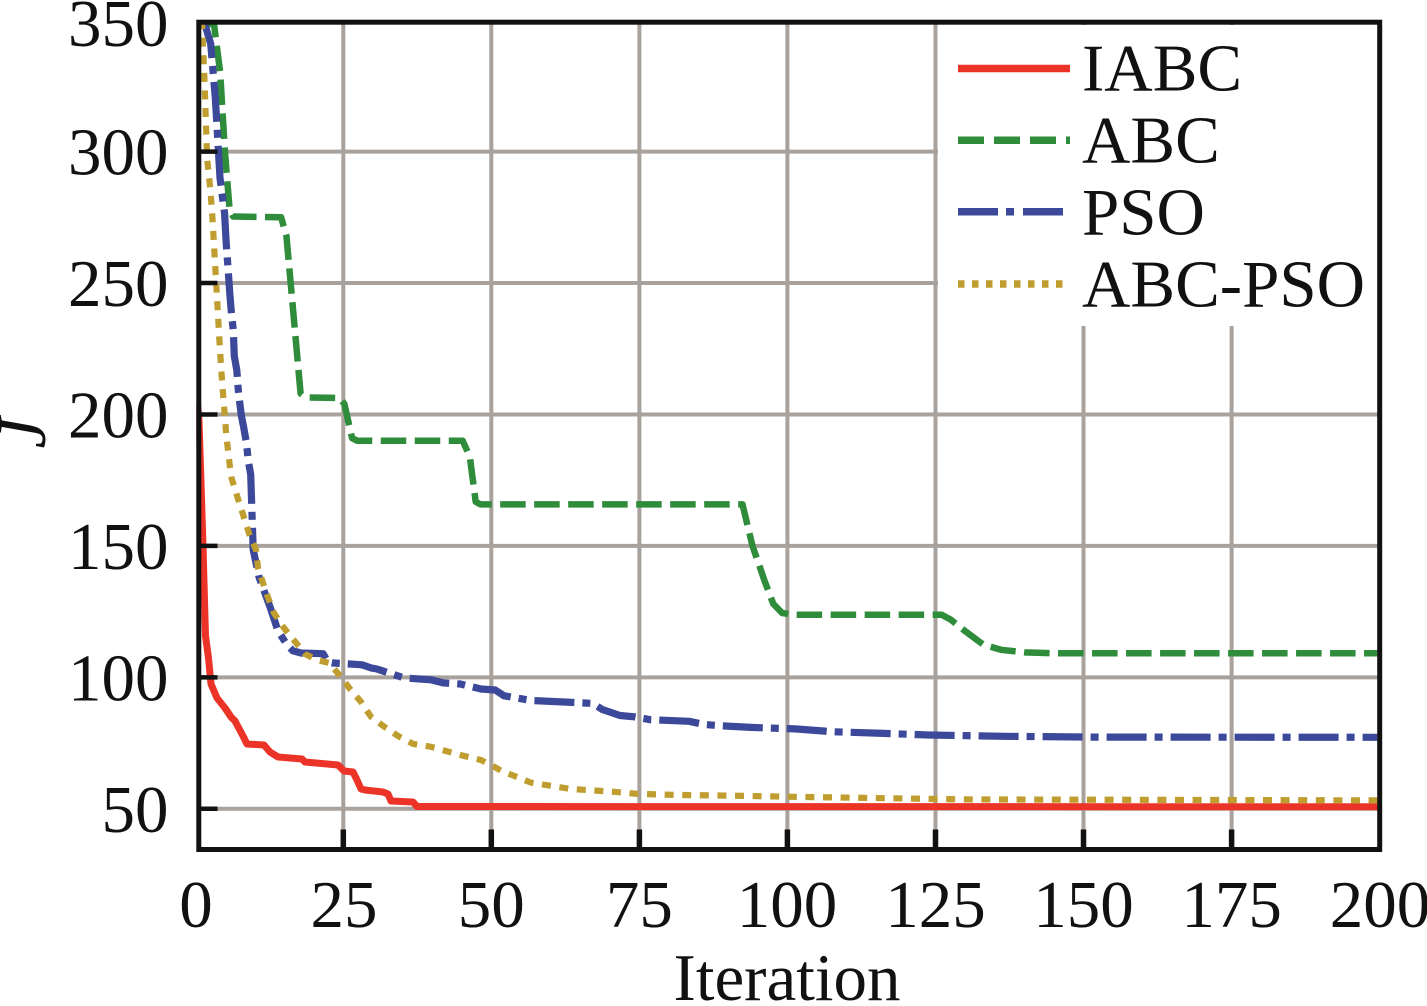 The height and width of the screenshot is (1006, 1427). Describe the element at coordinates (118, 153) in the screenshot. I see `svg-text: 300` at that location.